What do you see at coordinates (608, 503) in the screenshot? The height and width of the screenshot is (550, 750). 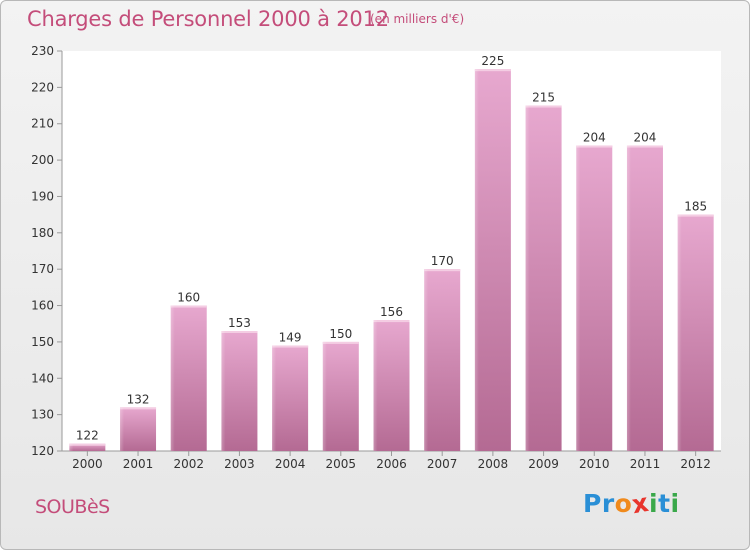 I see `logo-letter: r` at bounding box center [608, 503].